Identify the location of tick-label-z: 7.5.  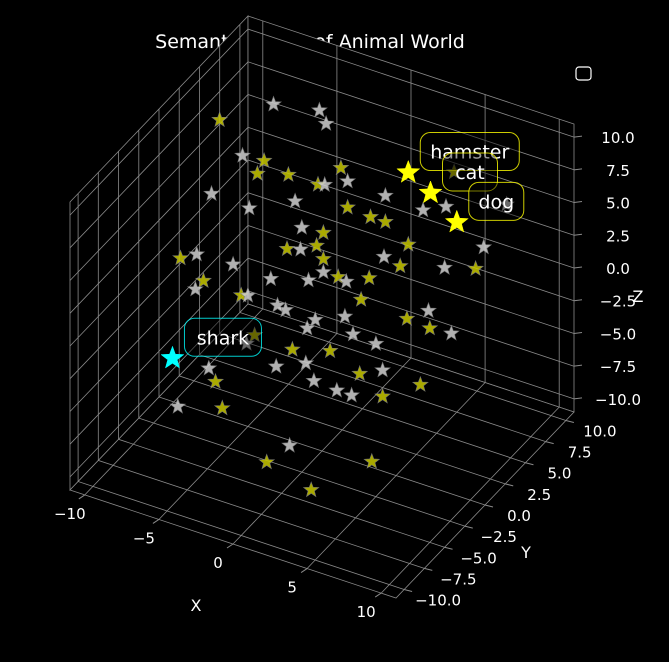
(618, 171).